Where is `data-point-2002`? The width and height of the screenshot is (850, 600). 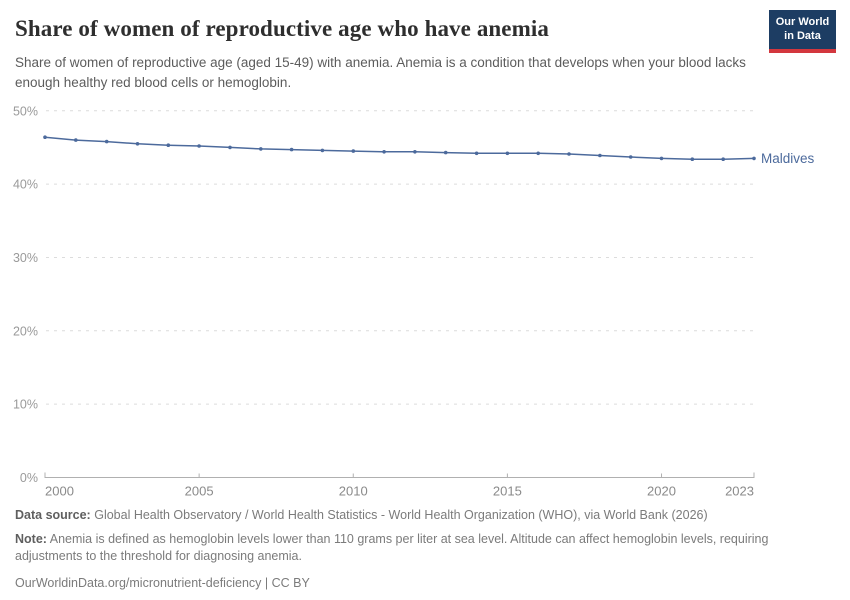
data-point-2002 is located at coordinates (106, 141).